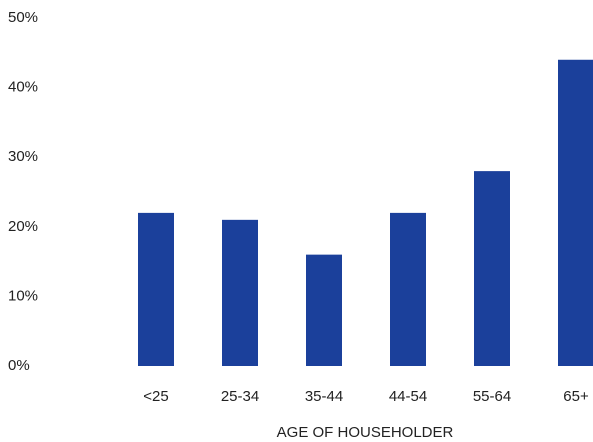  Describe the element at coordinates (23, 87) in the screenshot. I see `y-tick-label: 40%` at that location.